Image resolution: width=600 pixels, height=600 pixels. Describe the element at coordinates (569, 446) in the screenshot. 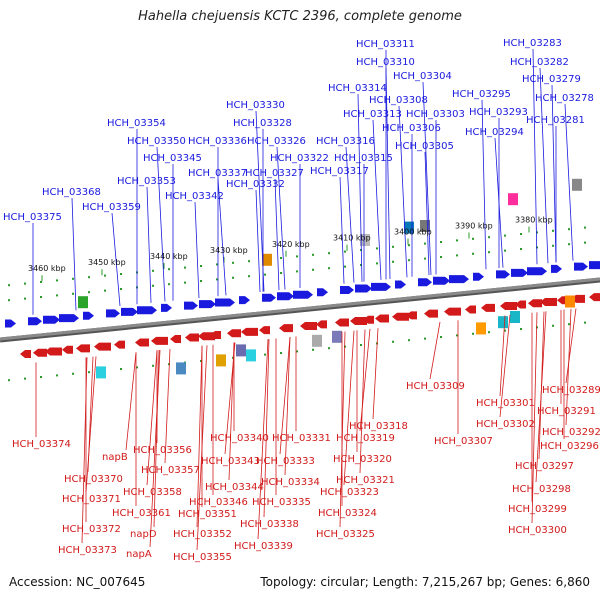

I see `gene-label-bottom: HCH_03296` at that location.